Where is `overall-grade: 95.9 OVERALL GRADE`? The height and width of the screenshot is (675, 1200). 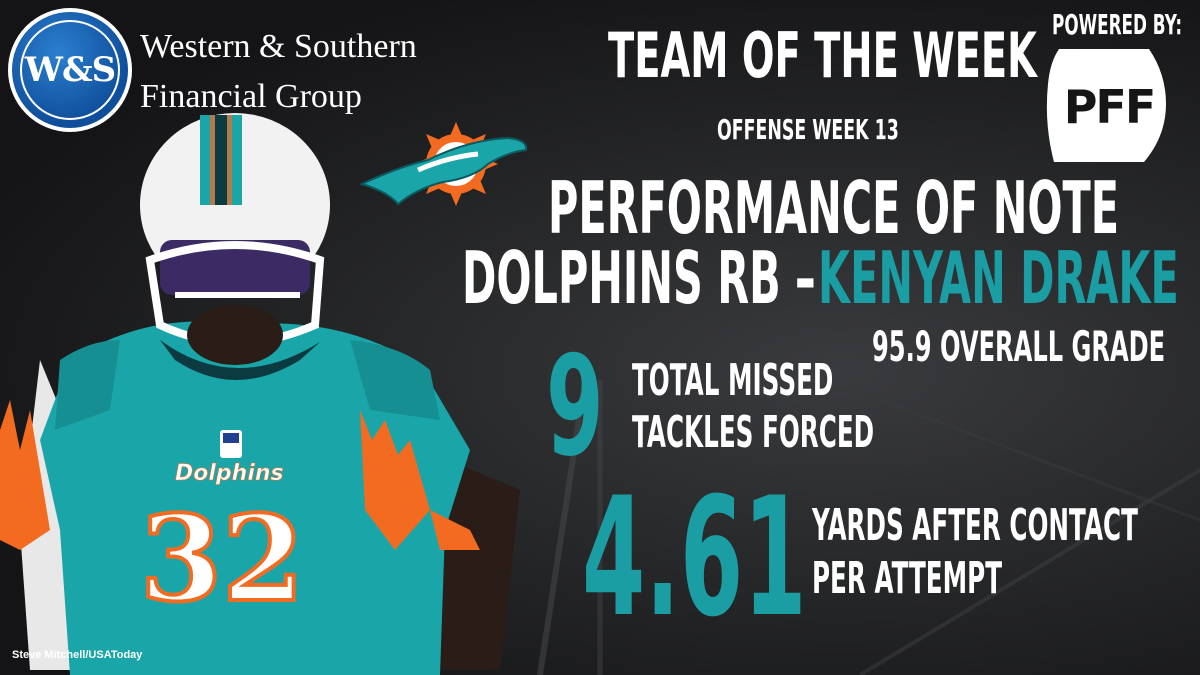 overall-grade: 95.9 OVERALL GRADE is located at coordinates (1019, 346).